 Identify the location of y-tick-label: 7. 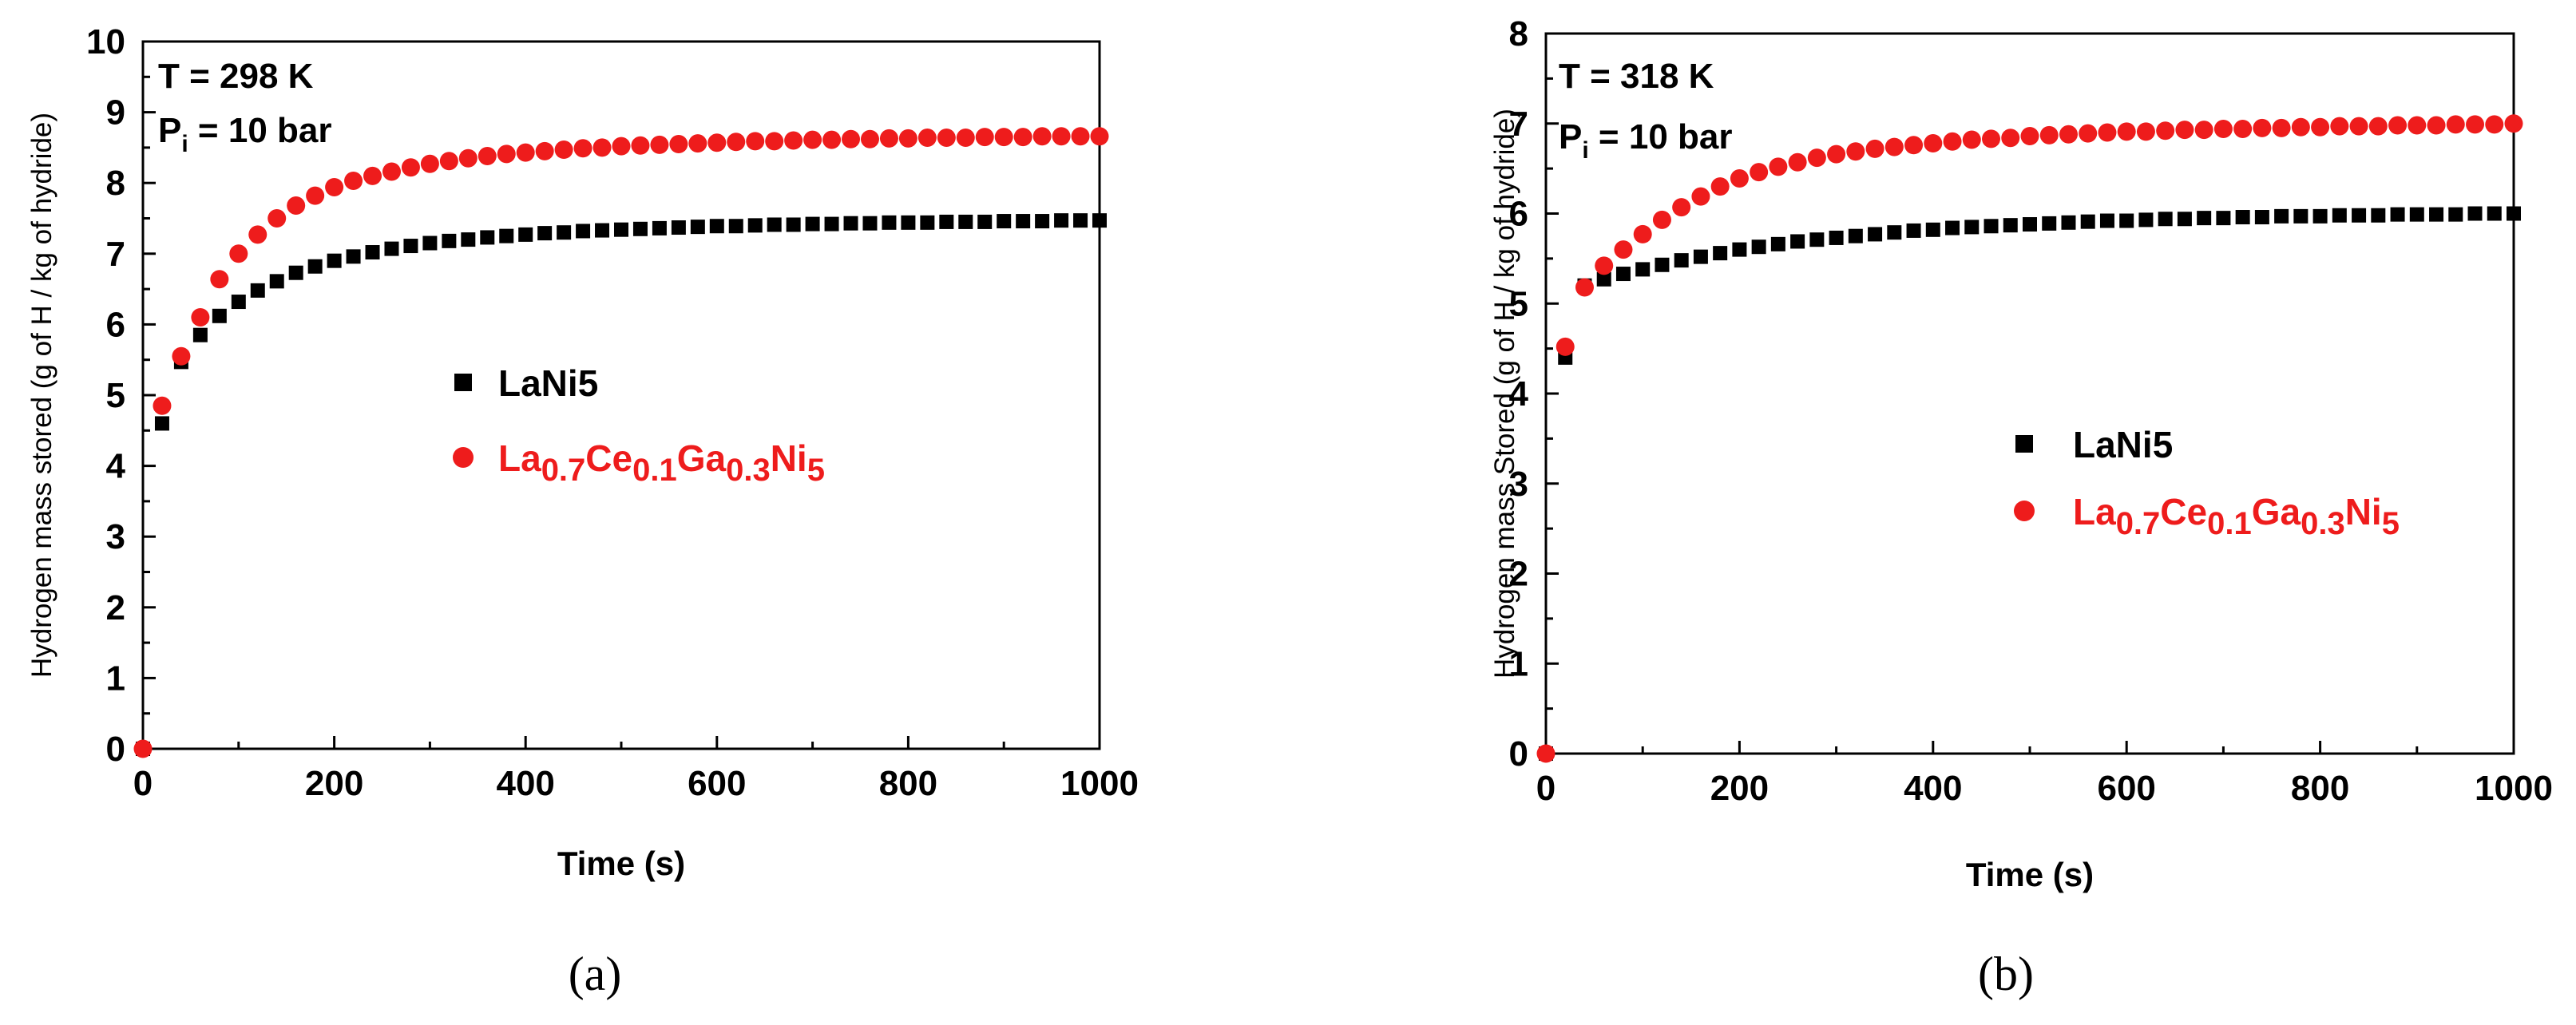
(116, 254).